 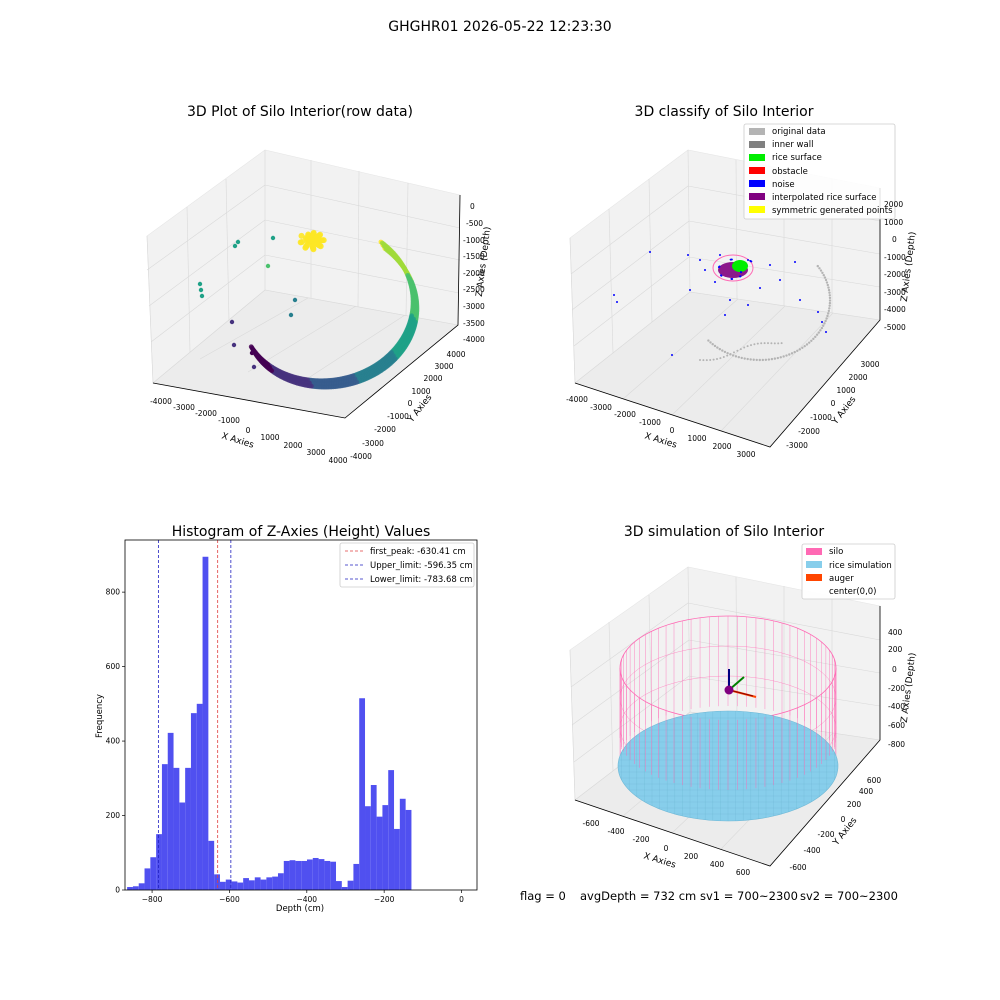 What do you see at coordinates (894, 669) in the screenshot?
I see `panel4-ztick: 0` at bounding box center [894, 669].